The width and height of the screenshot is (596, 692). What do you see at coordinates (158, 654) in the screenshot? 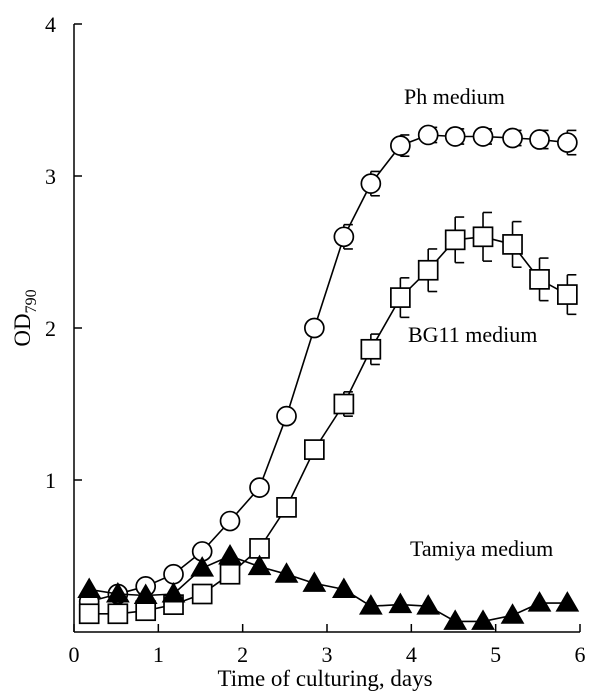
I see `x-tick-label: 1` at bounding box center [158, 654].